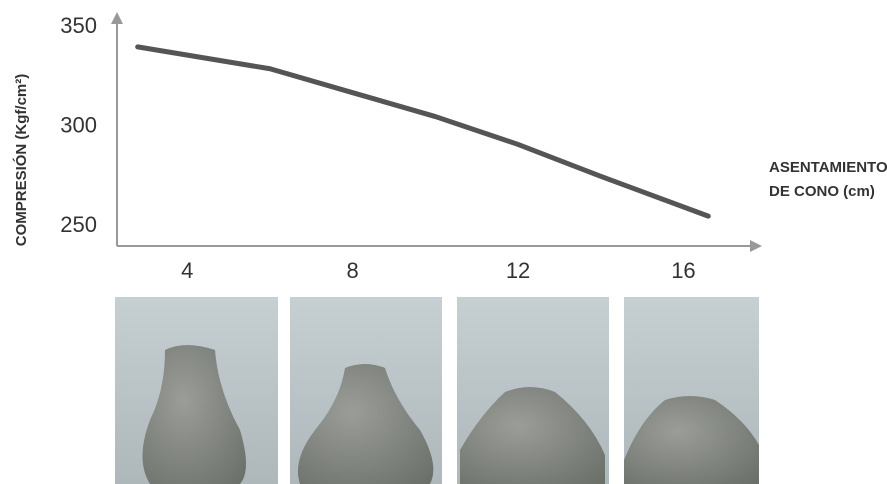 The width and height of the screenshot is (887, 484). I want to click on x-axis-label: DE CONO (cm), so click(822, 191).